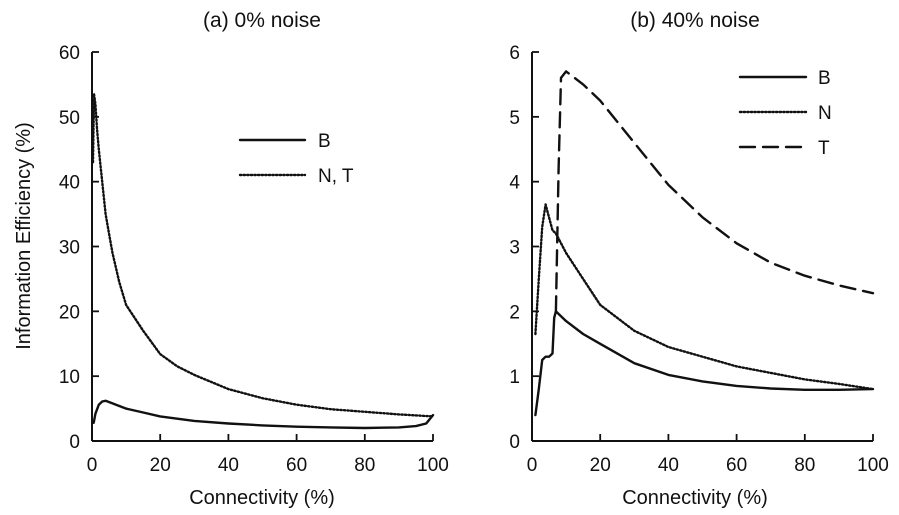 The width and height of the screenshot is (899, 515). Describe the element at coordinates (69, 312) in the screenshot. I see `panel-a-y-tick-label: 20` at that location.